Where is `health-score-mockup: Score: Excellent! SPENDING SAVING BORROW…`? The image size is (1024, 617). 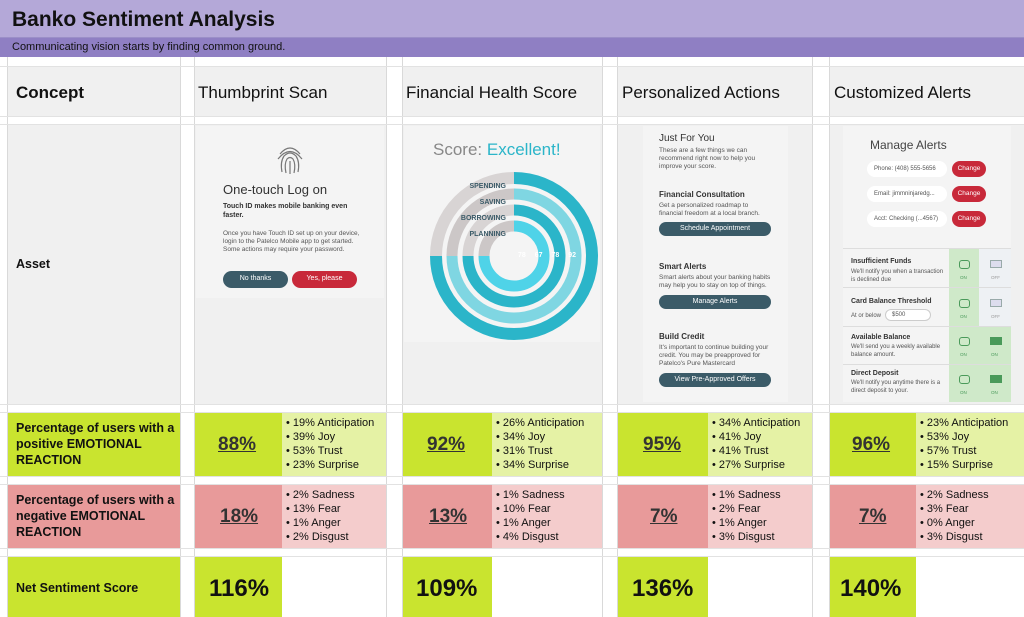
health-score-mockup: Score: Excellent! SPENDING SAVING BORROW… is located at coordinates (502, 234).